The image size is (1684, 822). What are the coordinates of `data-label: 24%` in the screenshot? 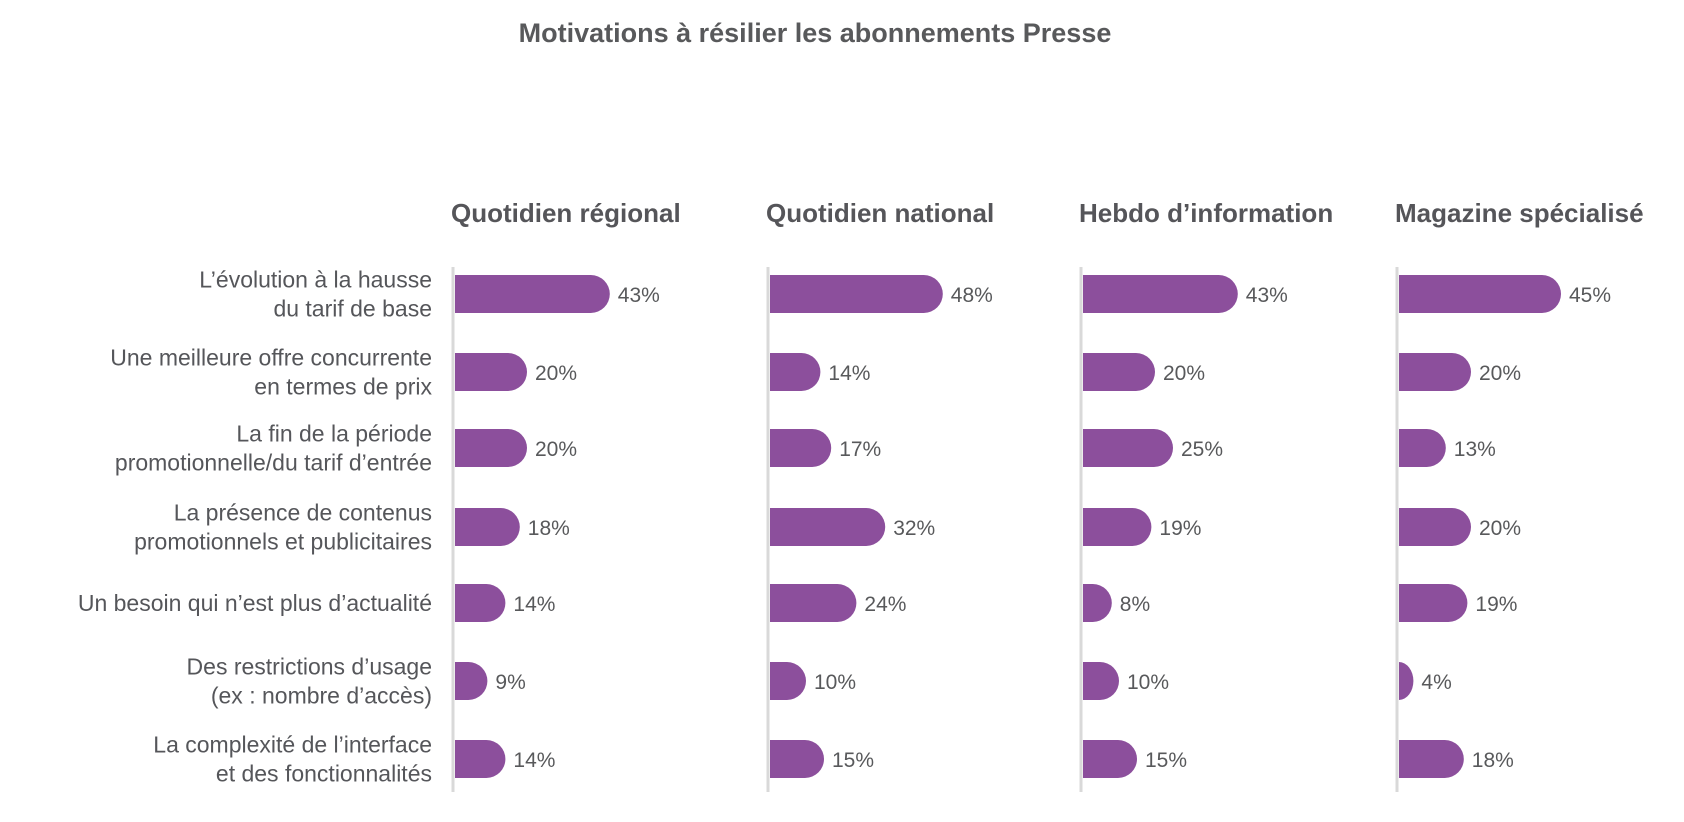 It's located at (885, 604).